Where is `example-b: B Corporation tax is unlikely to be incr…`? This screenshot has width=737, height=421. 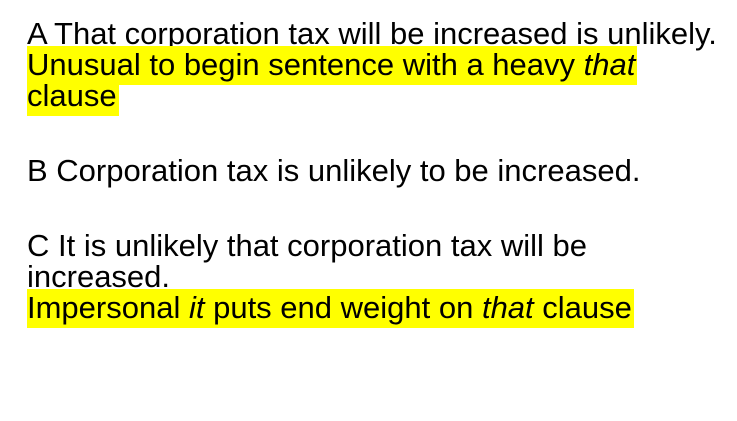
example-b: B Corporation tax is unlikely to be incr… is located at coordinates (377, 170).